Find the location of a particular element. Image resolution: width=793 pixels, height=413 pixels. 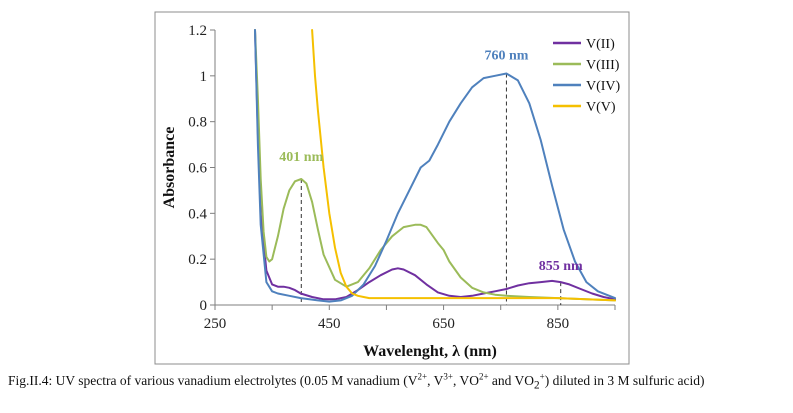

caption-sup: + is located at coordinates (542, 376).